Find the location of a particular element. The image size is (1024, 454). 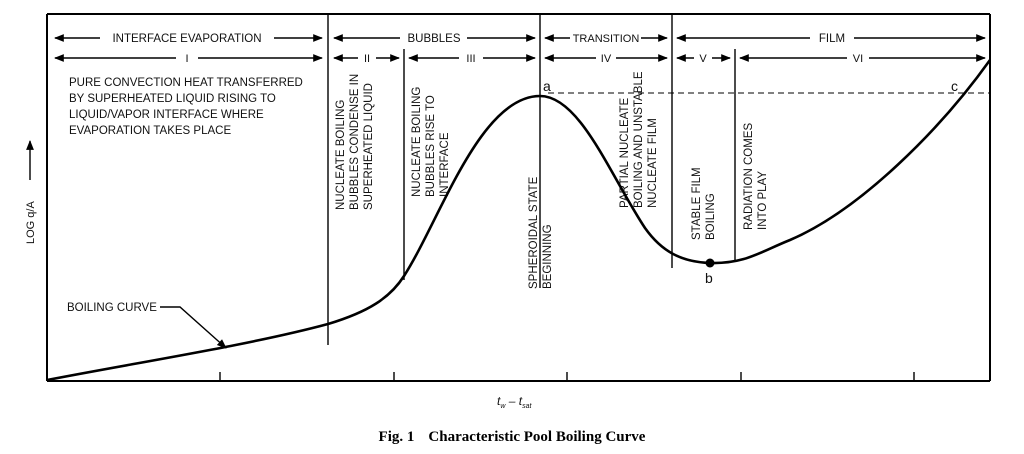

spheroidal-note-line: SPHEROIDAL STATE is located at coordinates (534, 232).